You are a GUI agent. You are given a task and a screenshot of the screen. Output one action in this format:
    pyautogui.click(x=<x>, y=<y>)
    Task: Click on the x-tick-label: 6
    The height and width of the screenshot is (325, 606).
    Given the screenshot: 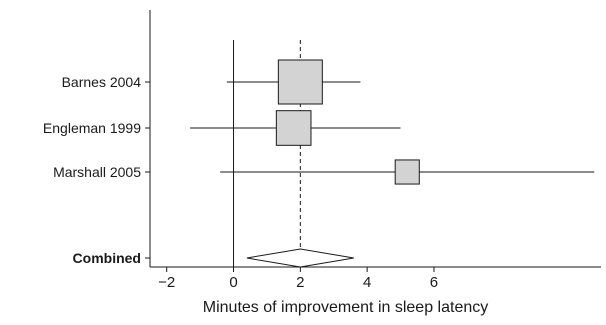 What is the action you would take?
    pyautogui.click(x=434, y=282)
    